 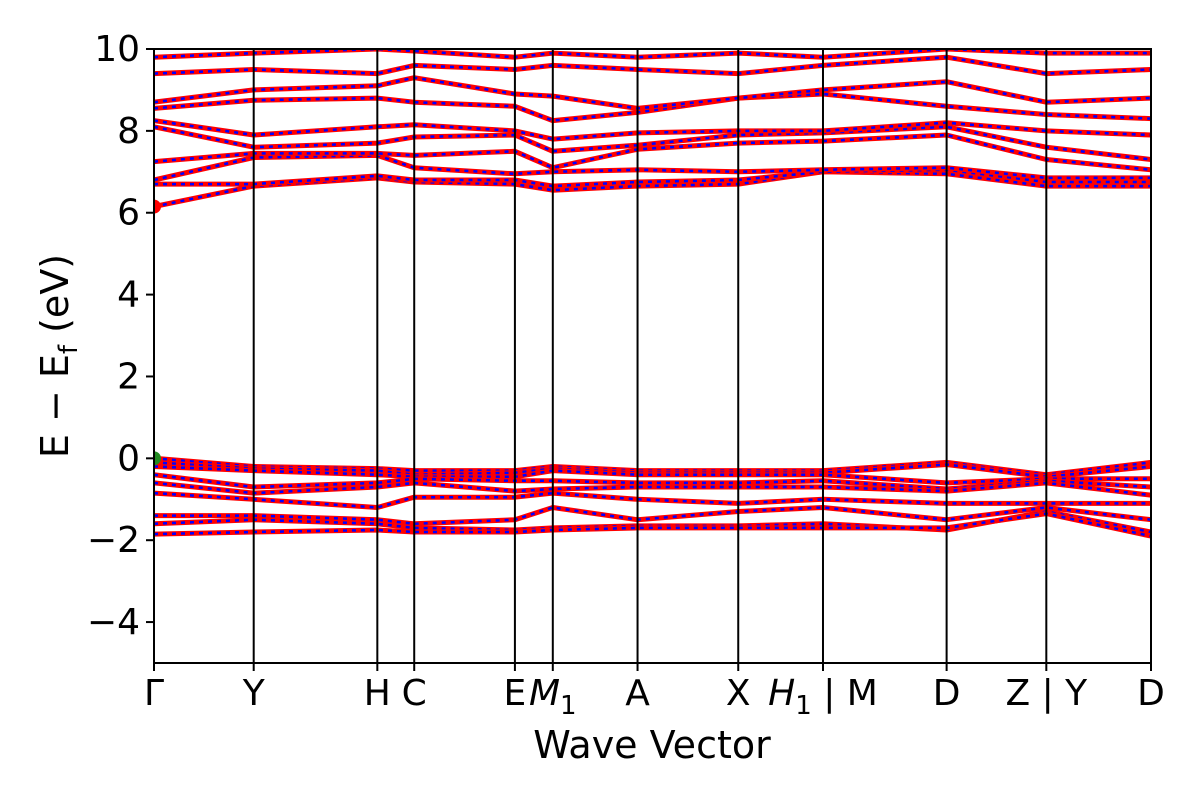 What do you see at coordinates (128, 131) in the screenshot?
I see `y-tick-label-6: 8` at bounding box center [128, 131].